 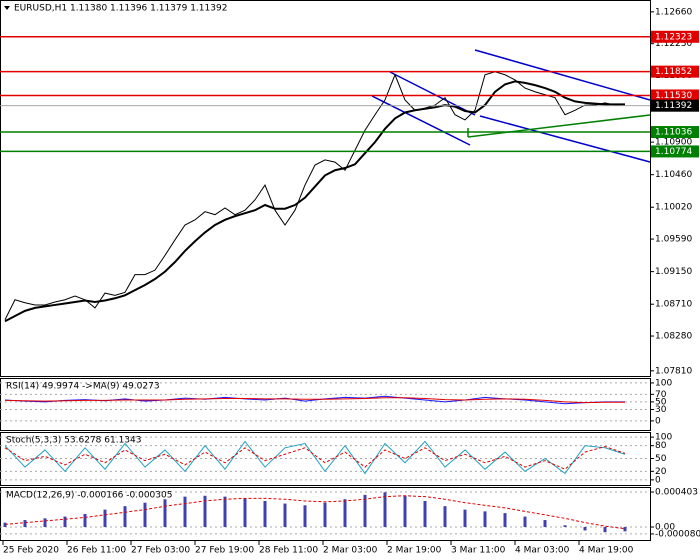 I want to click on y-tick-label: 1.10460, so click(x=673, y=175).